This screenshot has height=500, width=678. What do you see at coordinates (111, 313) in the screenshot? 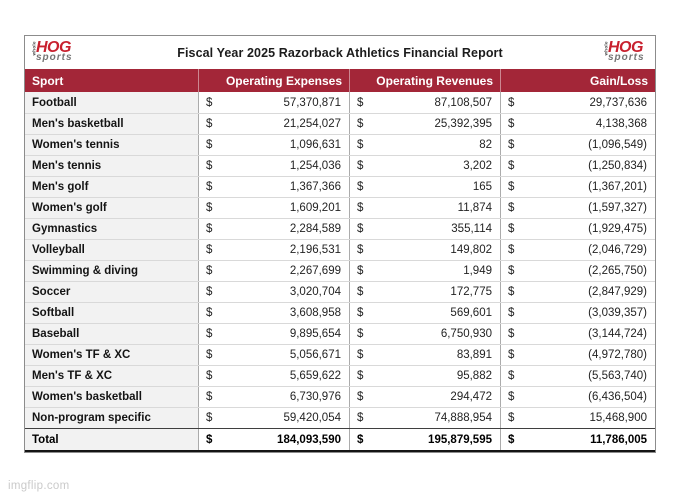
I see `sport-name: Softball` at bounding box center [111, 313].